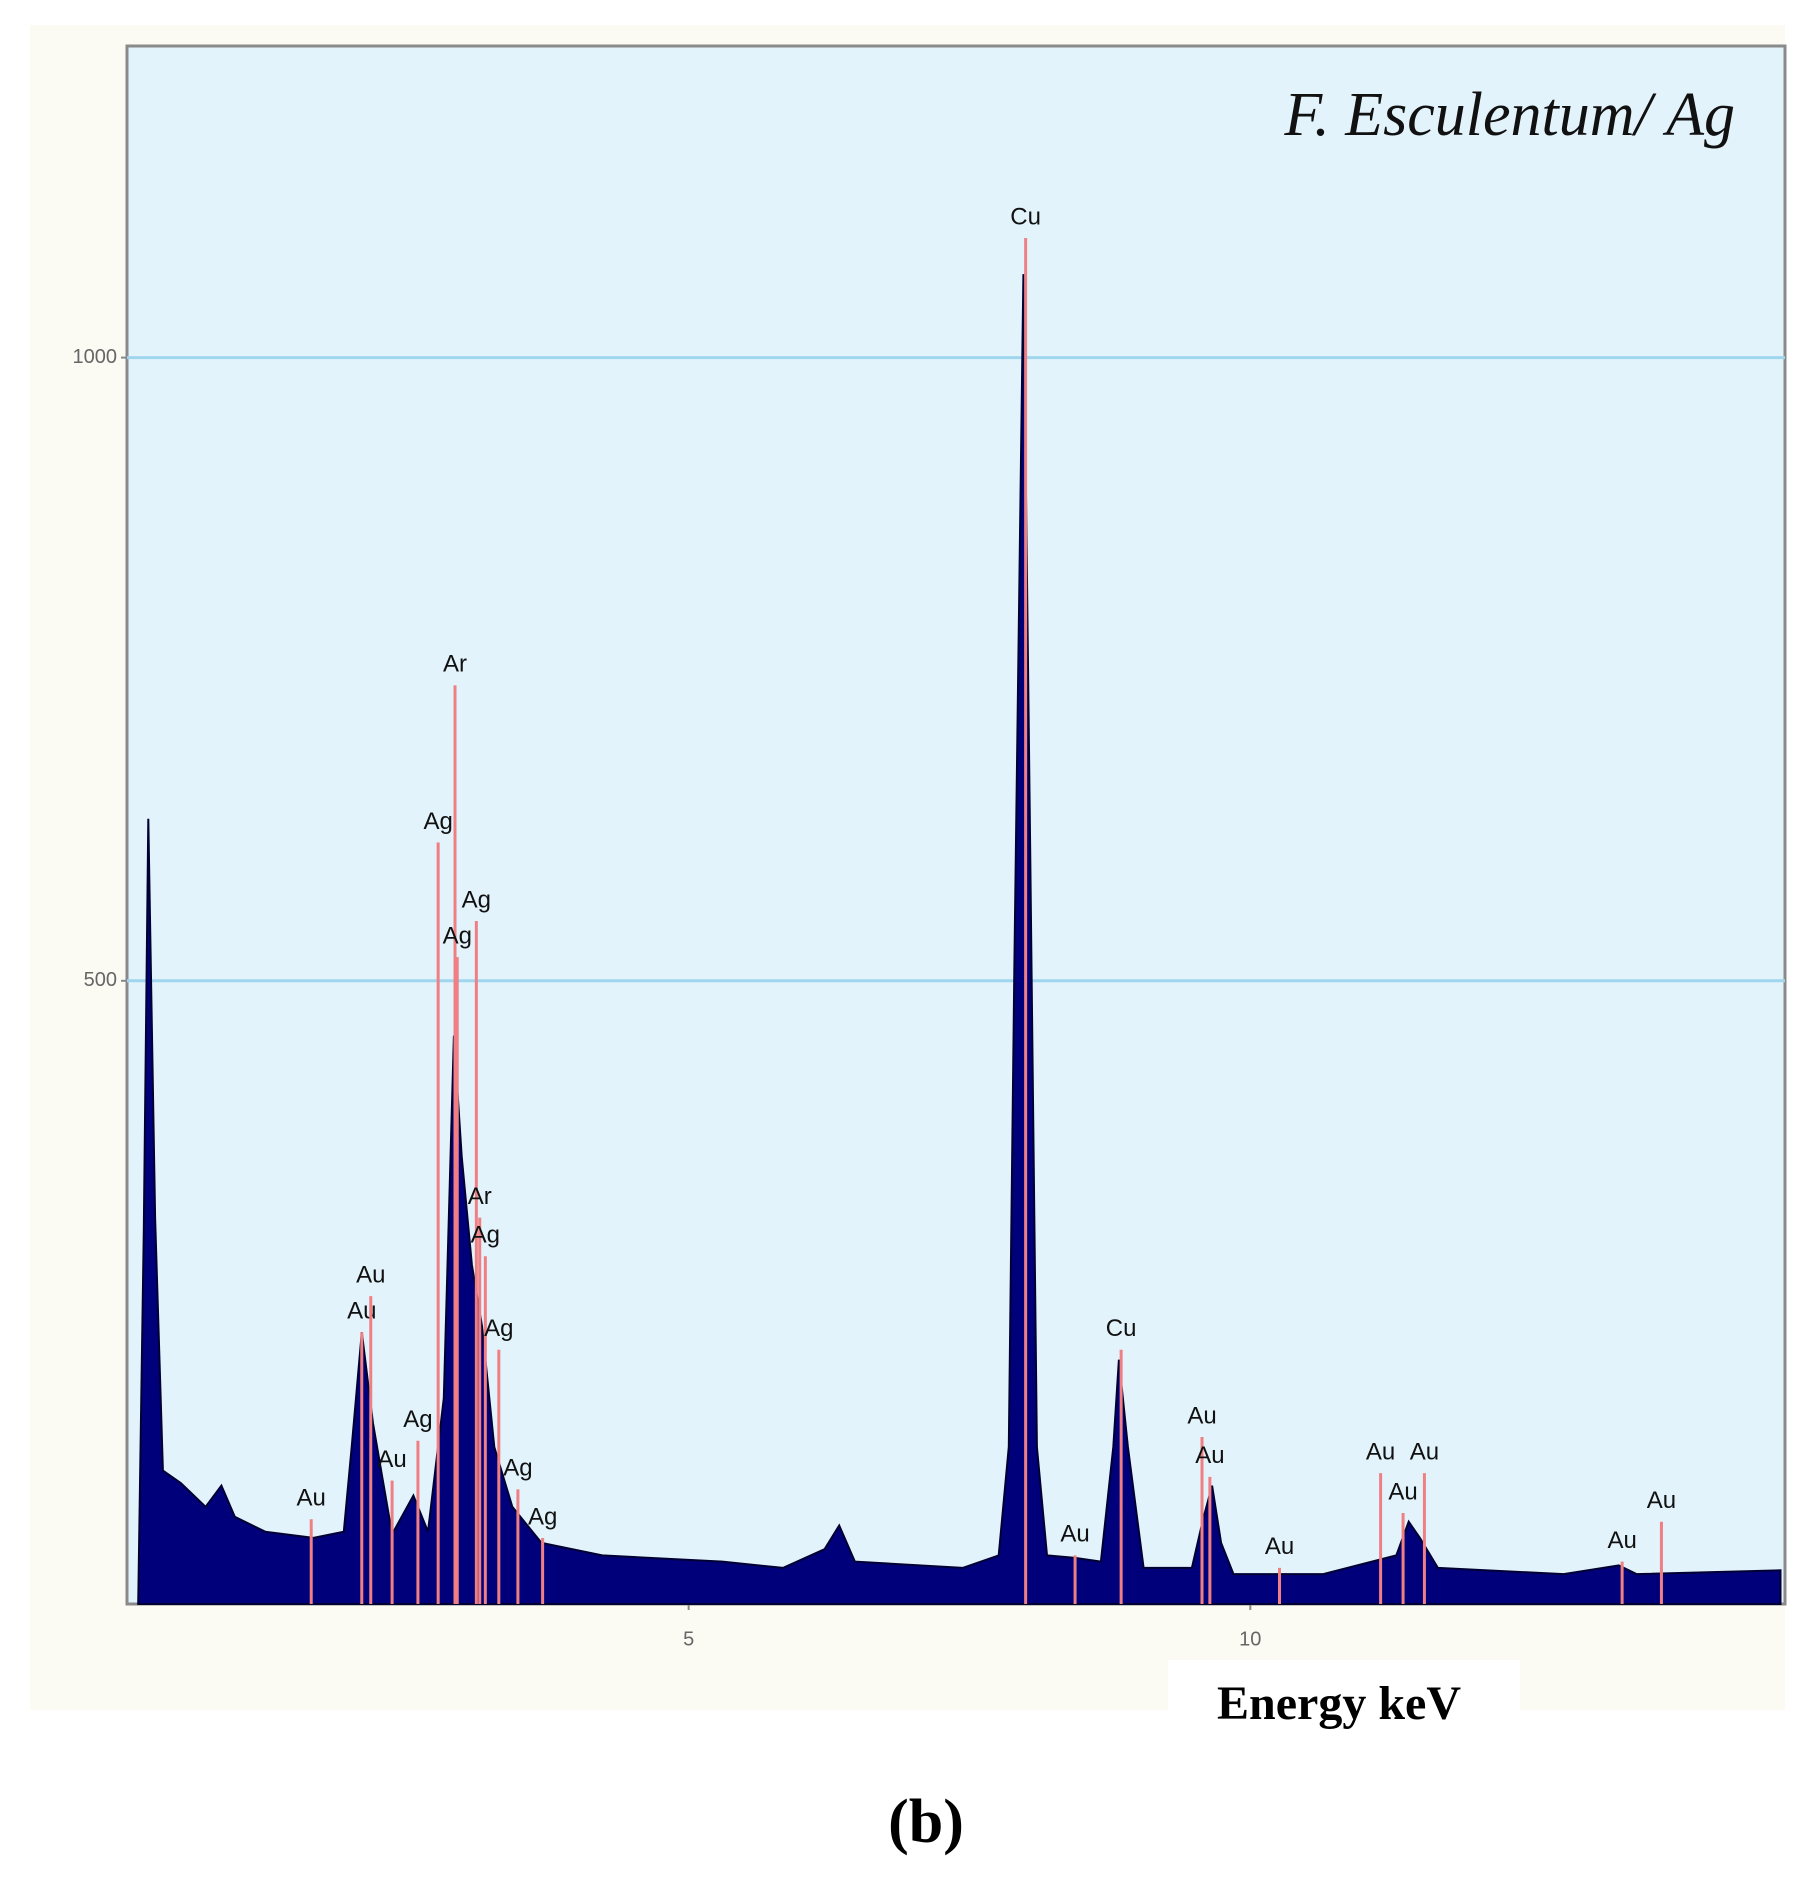 The width and height of the screenshot is (1809, 1882). What do you see at coordinates (1509, 115) in the screenshot?
I see `chart-title: F. Esculentum/ Ag` at bounding box center [1509, 115].